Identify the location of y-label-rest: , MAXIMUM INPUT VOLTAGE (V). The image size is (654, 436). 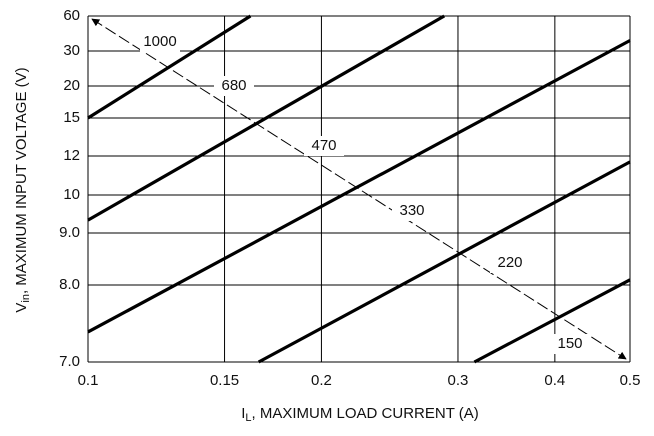
(21, 180).